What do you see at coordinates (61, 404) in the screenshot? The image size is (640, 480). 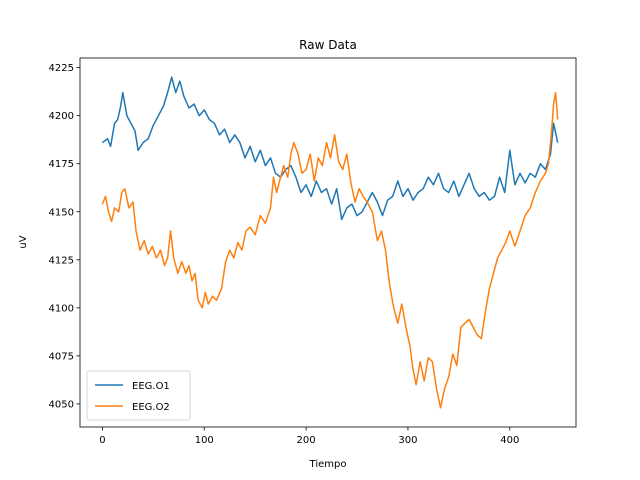 I see `y-tick-label: 4050` at bounding box center [61, 404].